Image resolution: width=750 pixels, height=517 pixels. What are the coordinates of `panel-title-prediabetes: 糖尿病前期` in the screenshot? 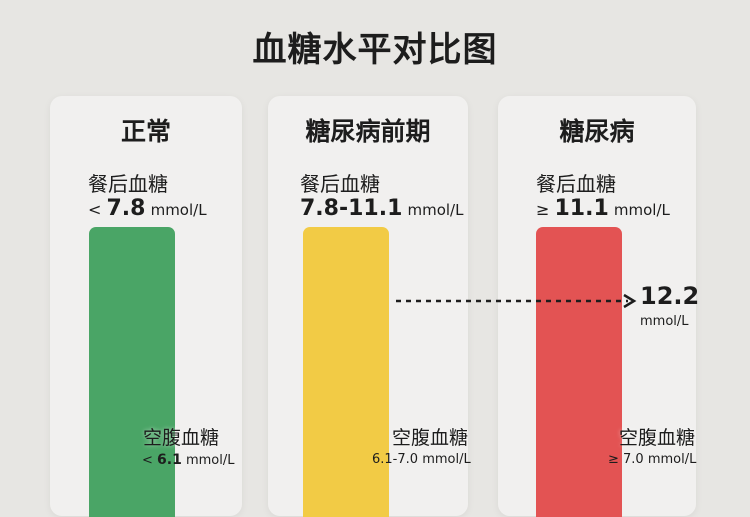 It's located at (368, 131).